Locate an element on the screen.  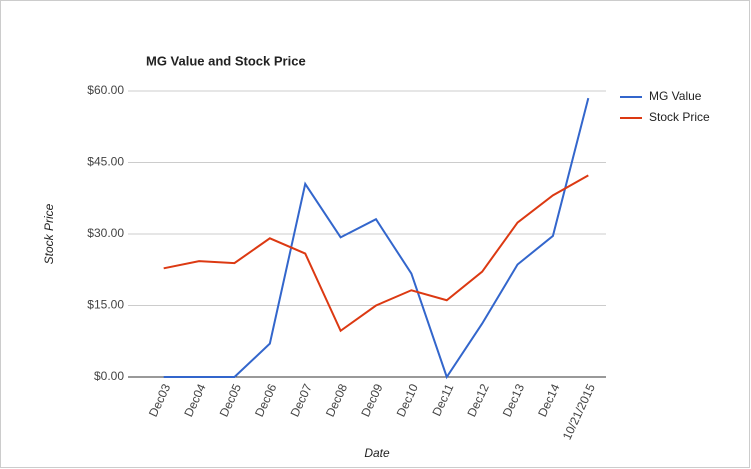
y-tick-label: $60.00 is located at coordinates (105, 90).